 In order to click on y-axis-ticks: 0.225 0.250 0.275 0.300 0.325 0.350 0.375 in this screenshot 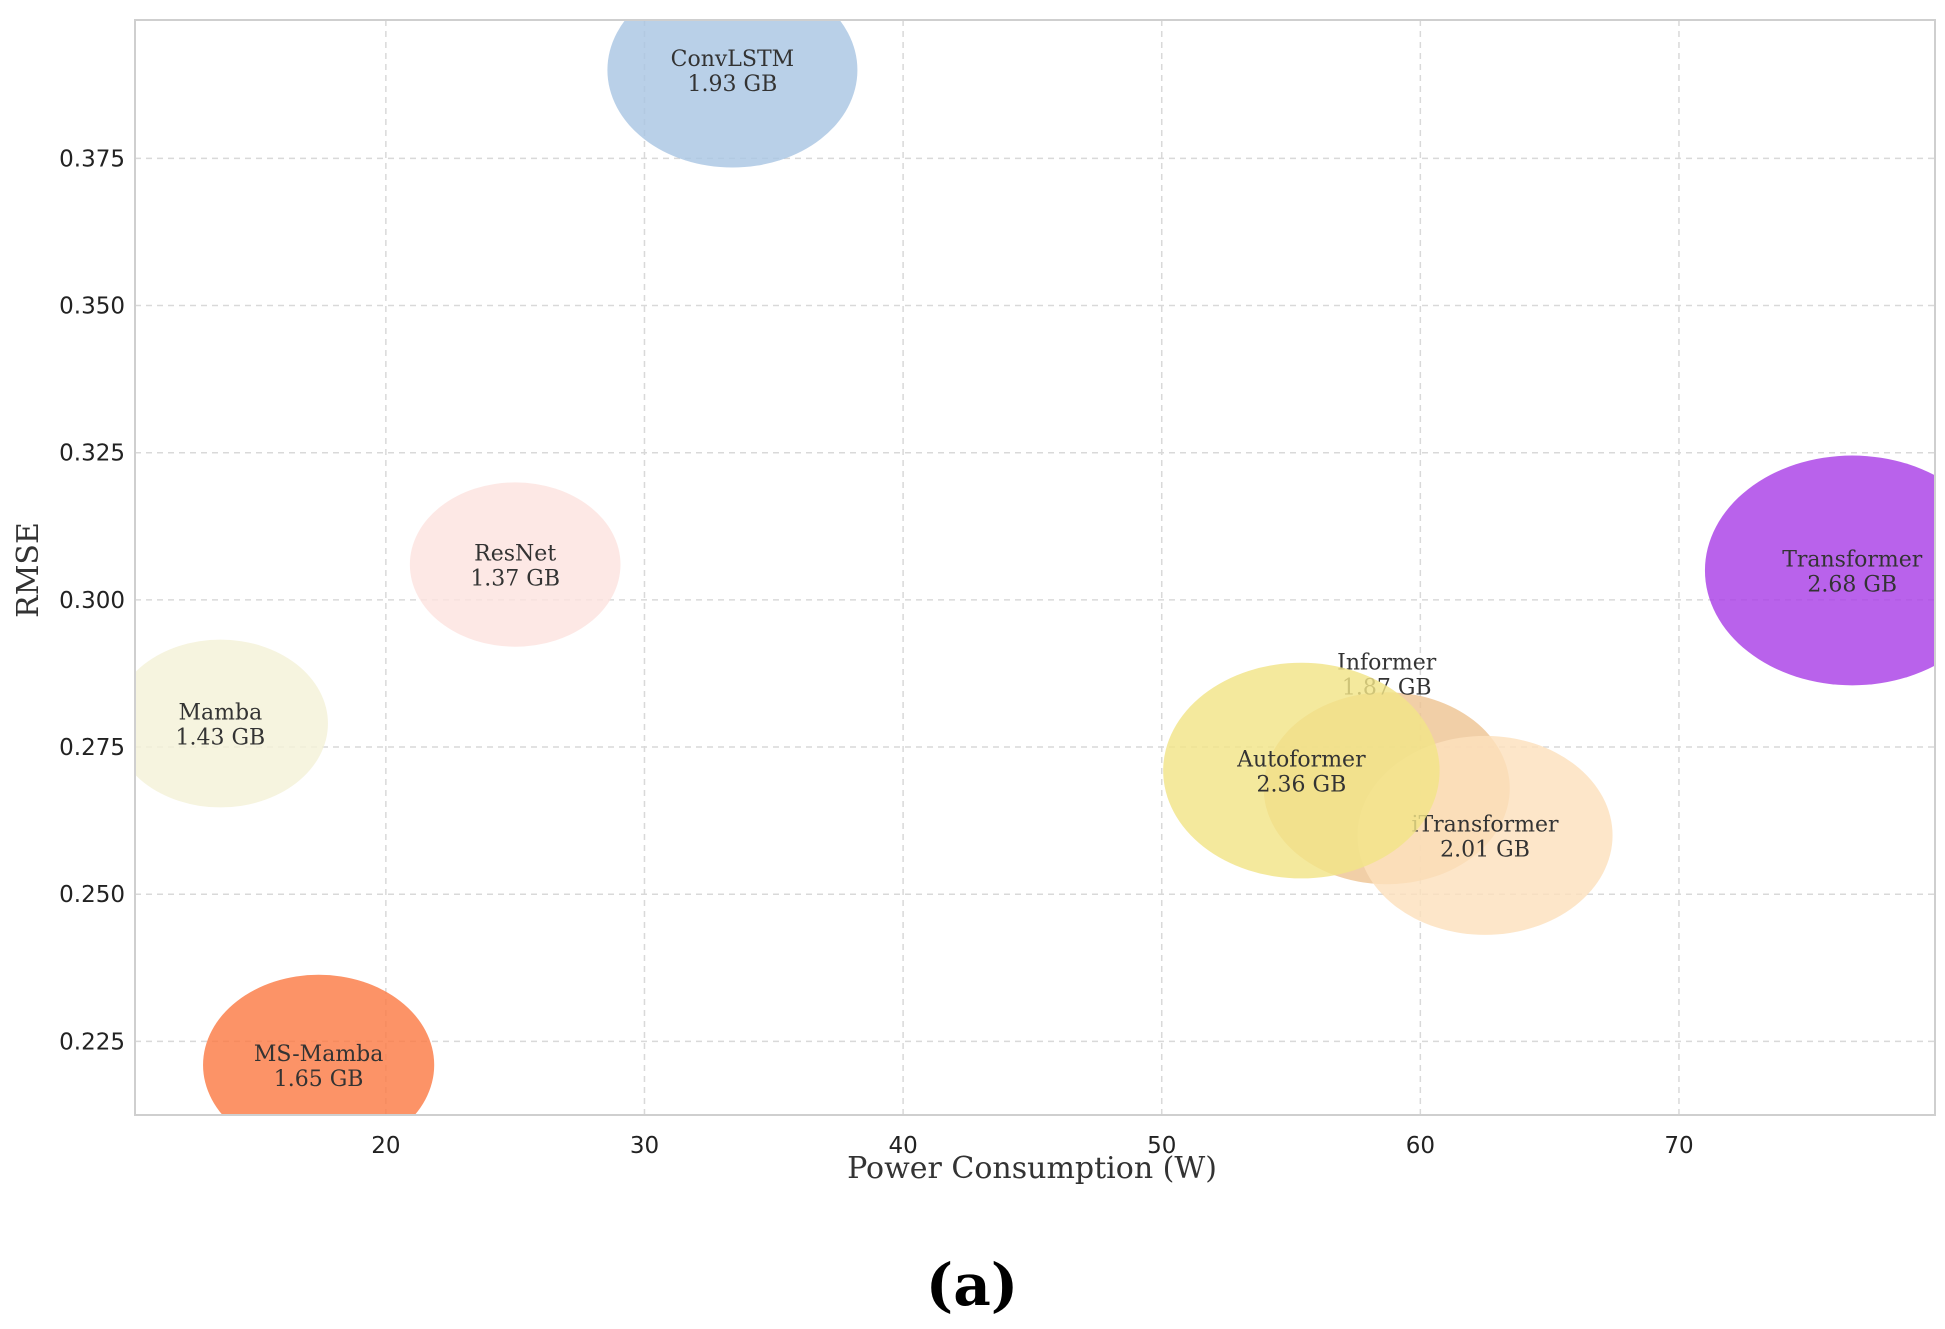, I will do `click(92, 600)`.